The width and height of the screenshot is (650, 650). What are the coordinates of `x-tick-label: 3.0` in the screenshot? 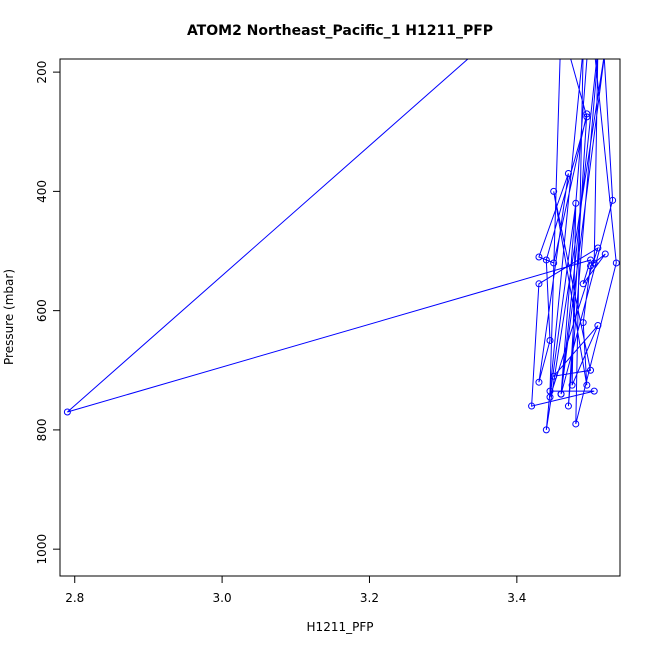 It's located at (222, 598).